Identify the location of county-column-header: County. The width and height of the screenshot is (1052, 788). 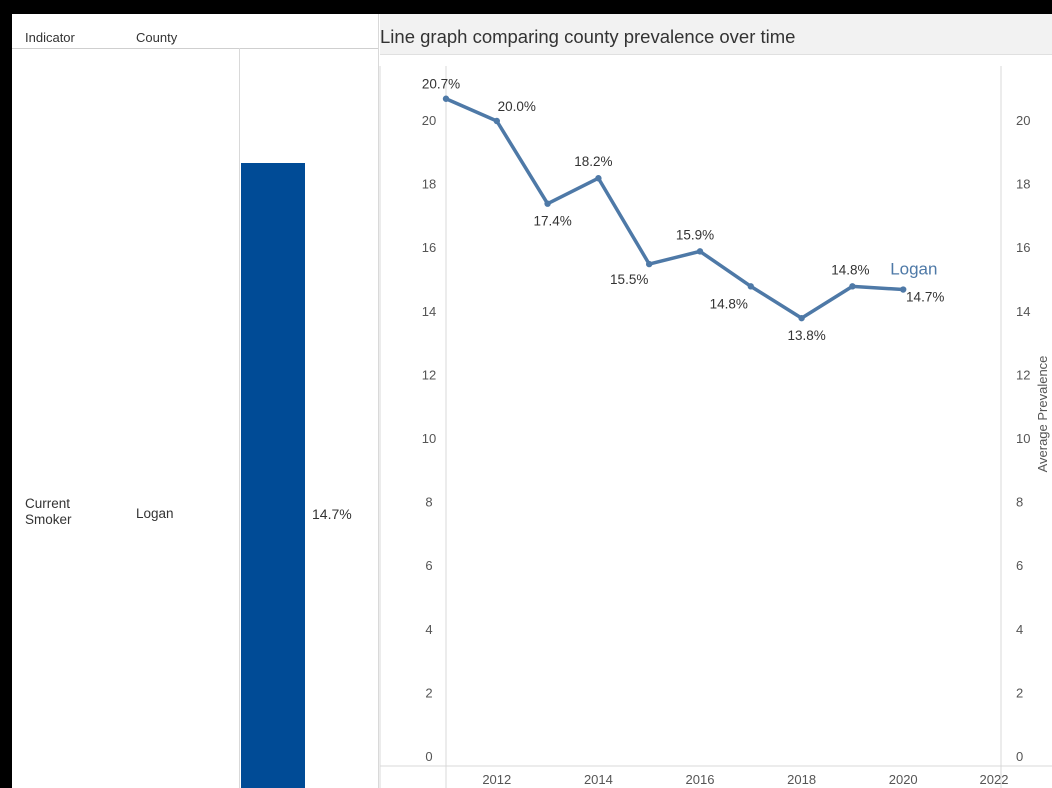
(157, 37).